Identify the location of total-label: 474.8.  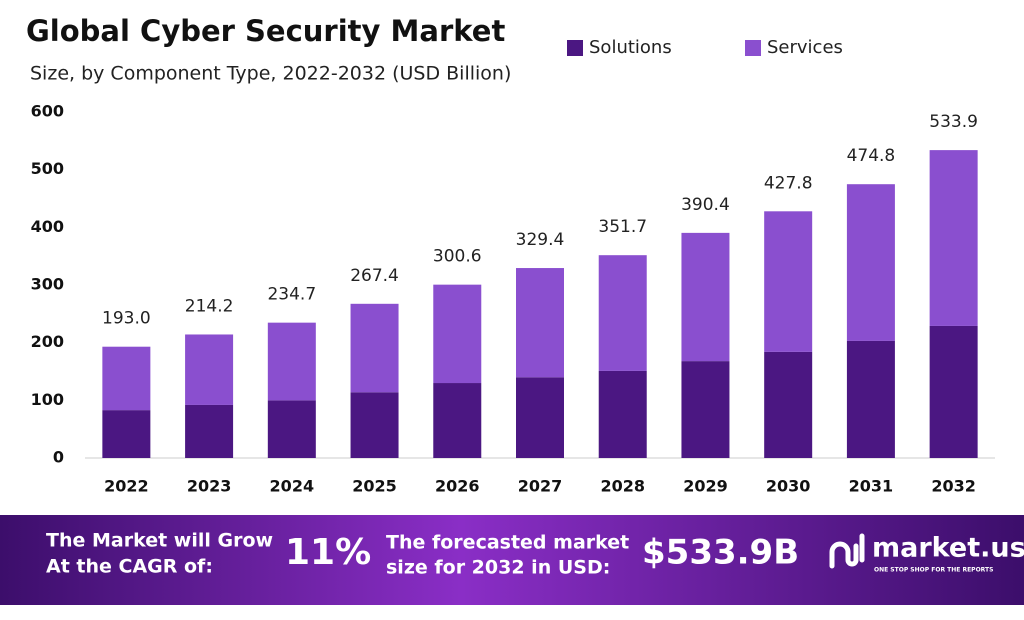
(871, 156).